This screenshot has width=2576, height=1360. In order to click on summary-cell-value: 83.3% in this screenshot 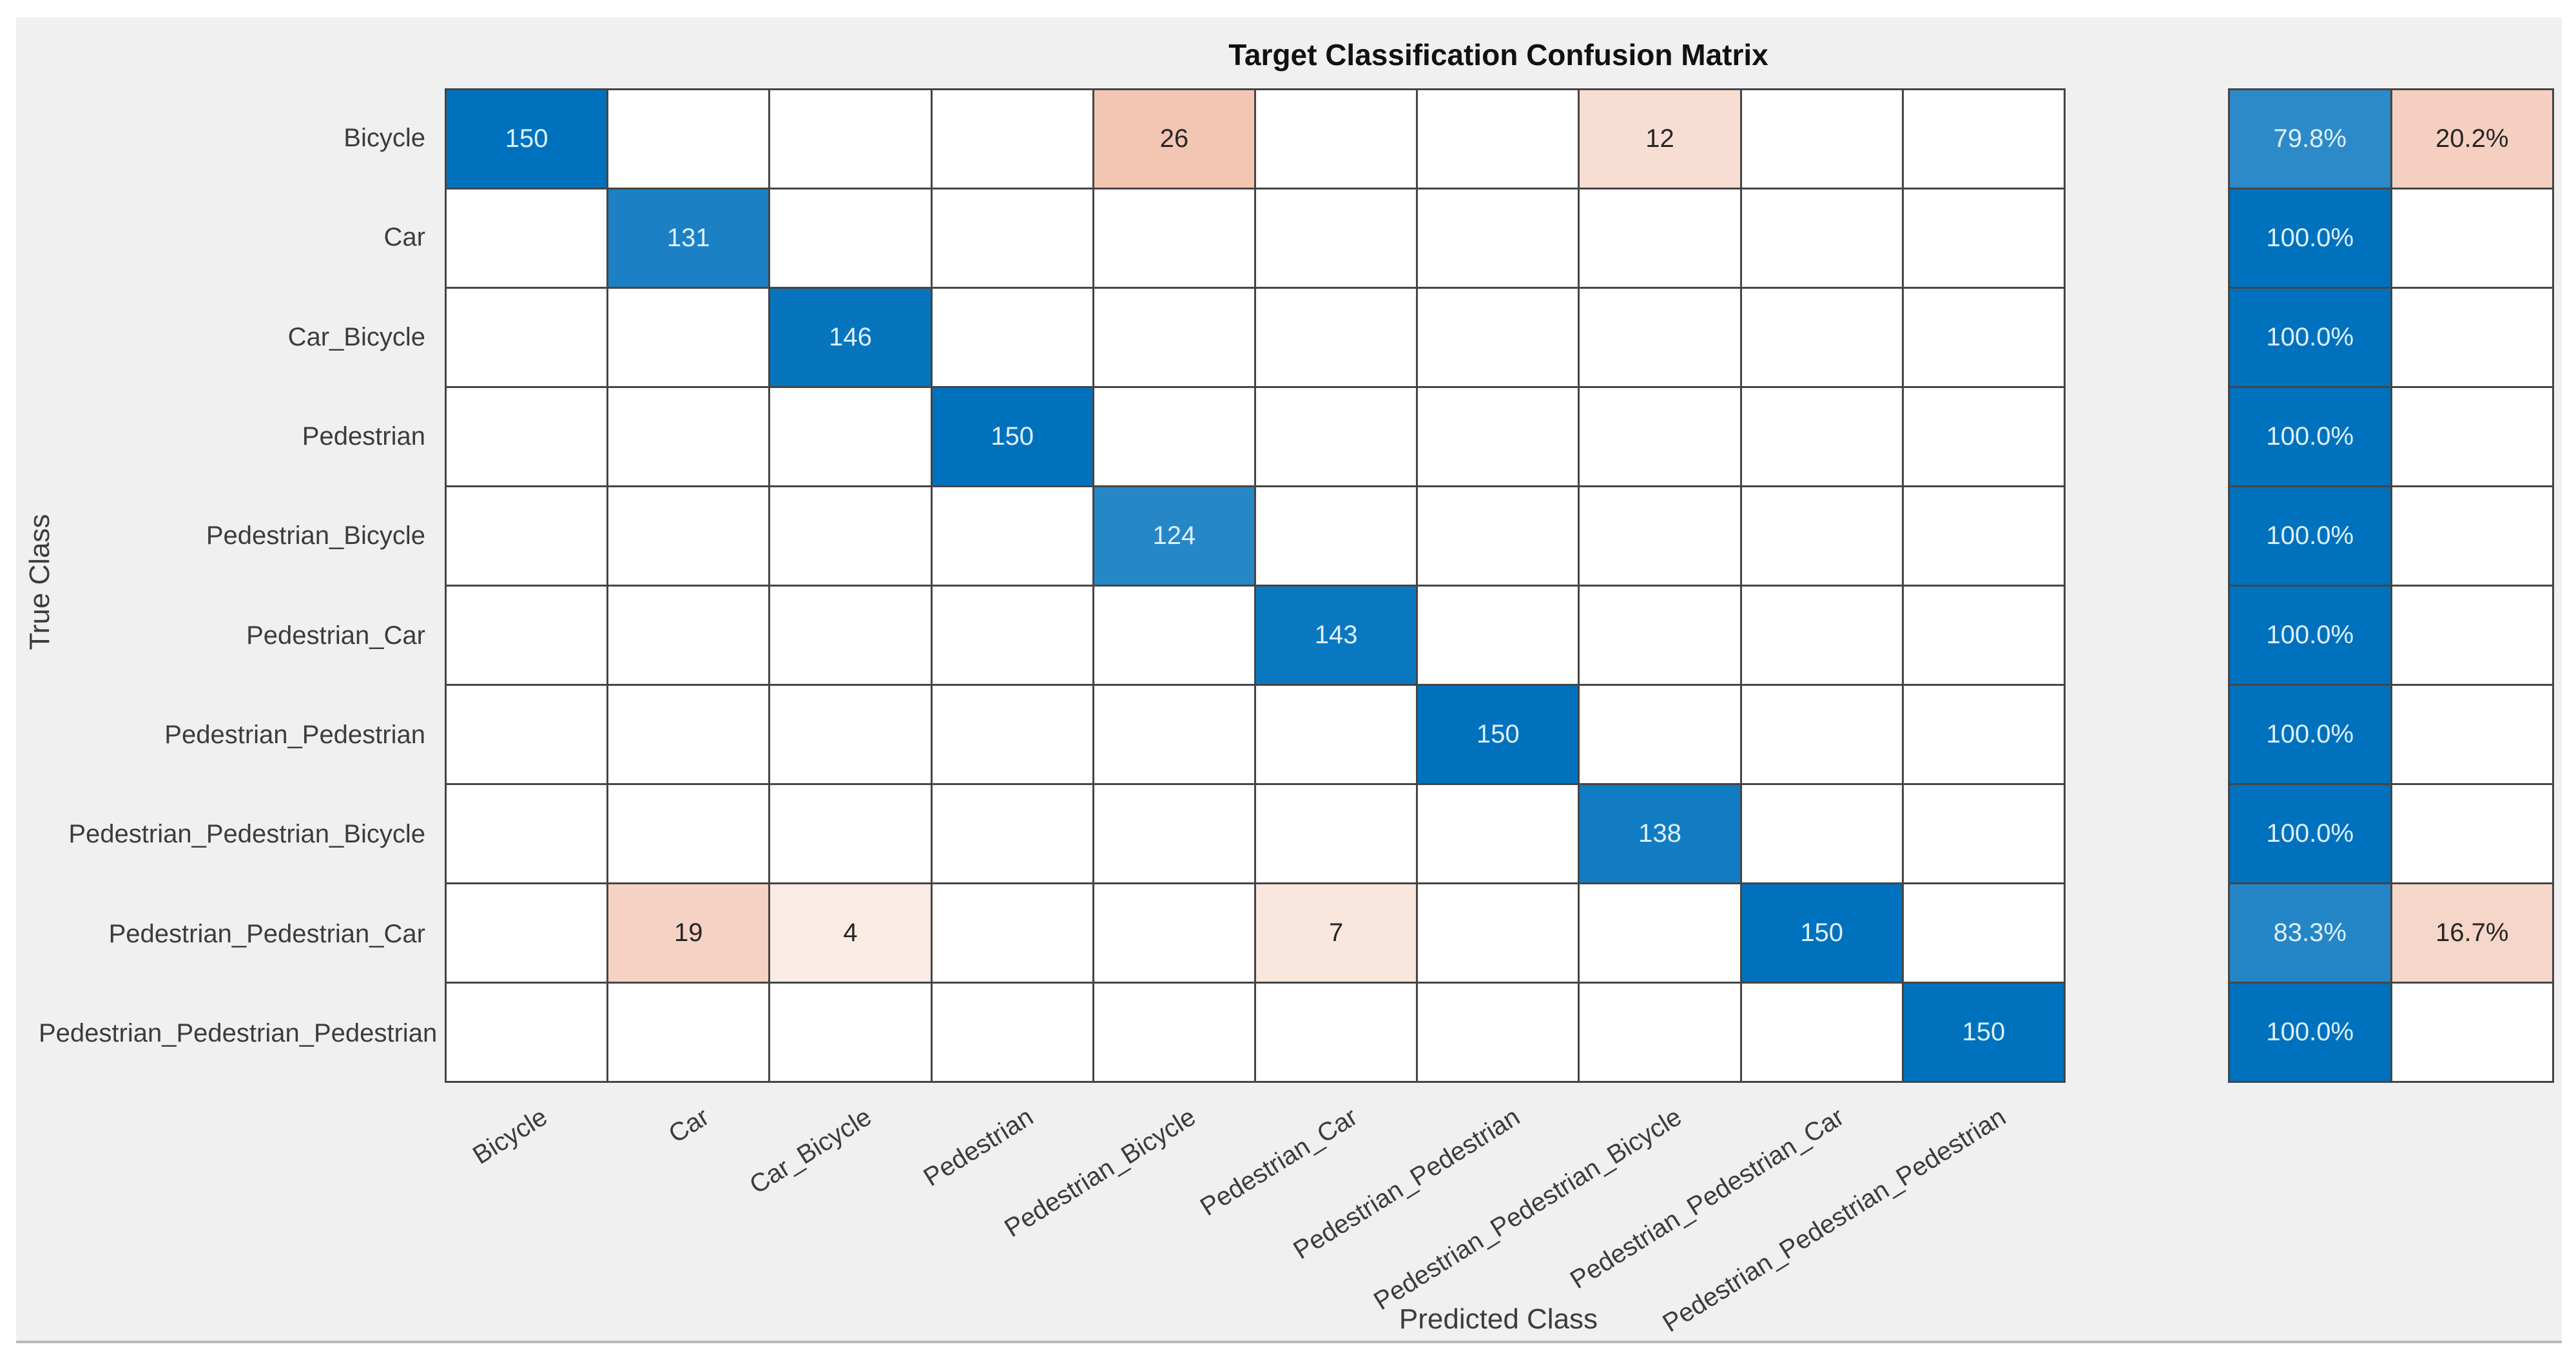, I will do `click(2310, 932)`.